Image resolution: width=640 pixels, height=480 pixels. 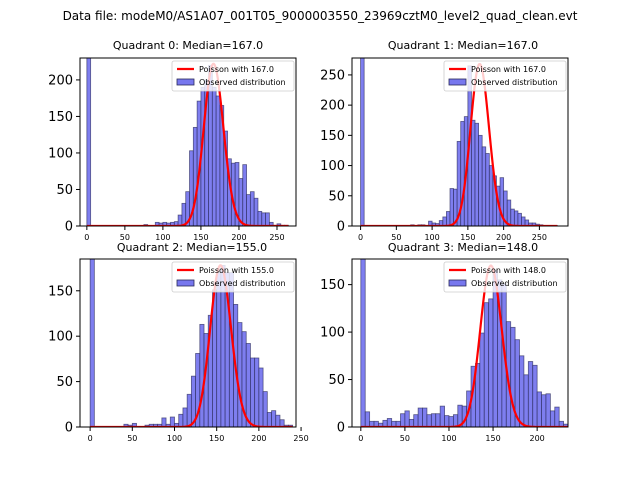 I want to click on quadrant-3-axes-frame, so click(x=460, y=343).